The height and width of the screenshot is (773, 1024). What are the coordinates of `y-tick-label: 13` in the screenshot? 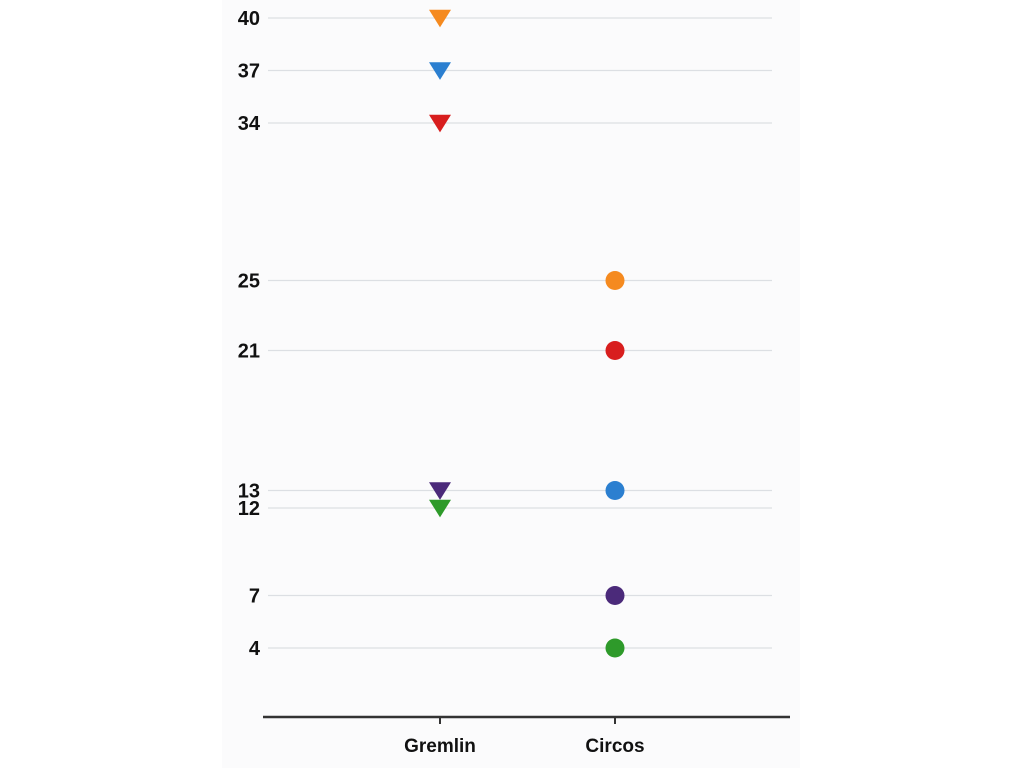 It's located at (249, 492).